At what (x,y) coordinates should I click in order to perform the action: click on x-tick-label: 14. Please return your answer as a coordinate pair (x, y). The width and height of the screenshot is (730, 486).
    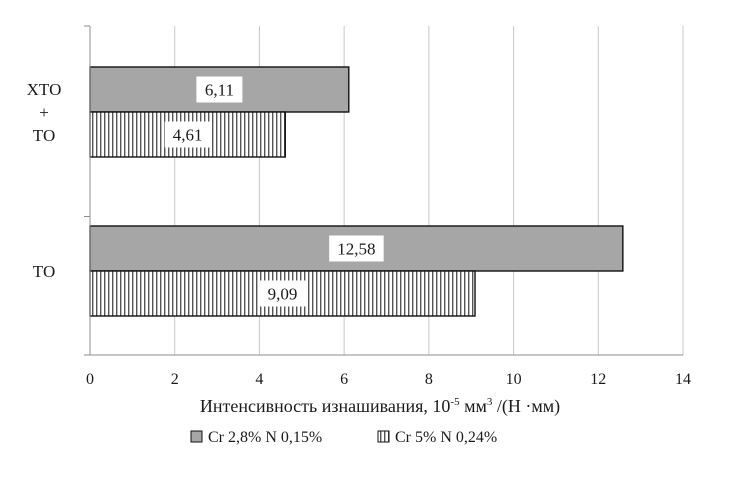
    Looking at the image, I should click on (683, 379).